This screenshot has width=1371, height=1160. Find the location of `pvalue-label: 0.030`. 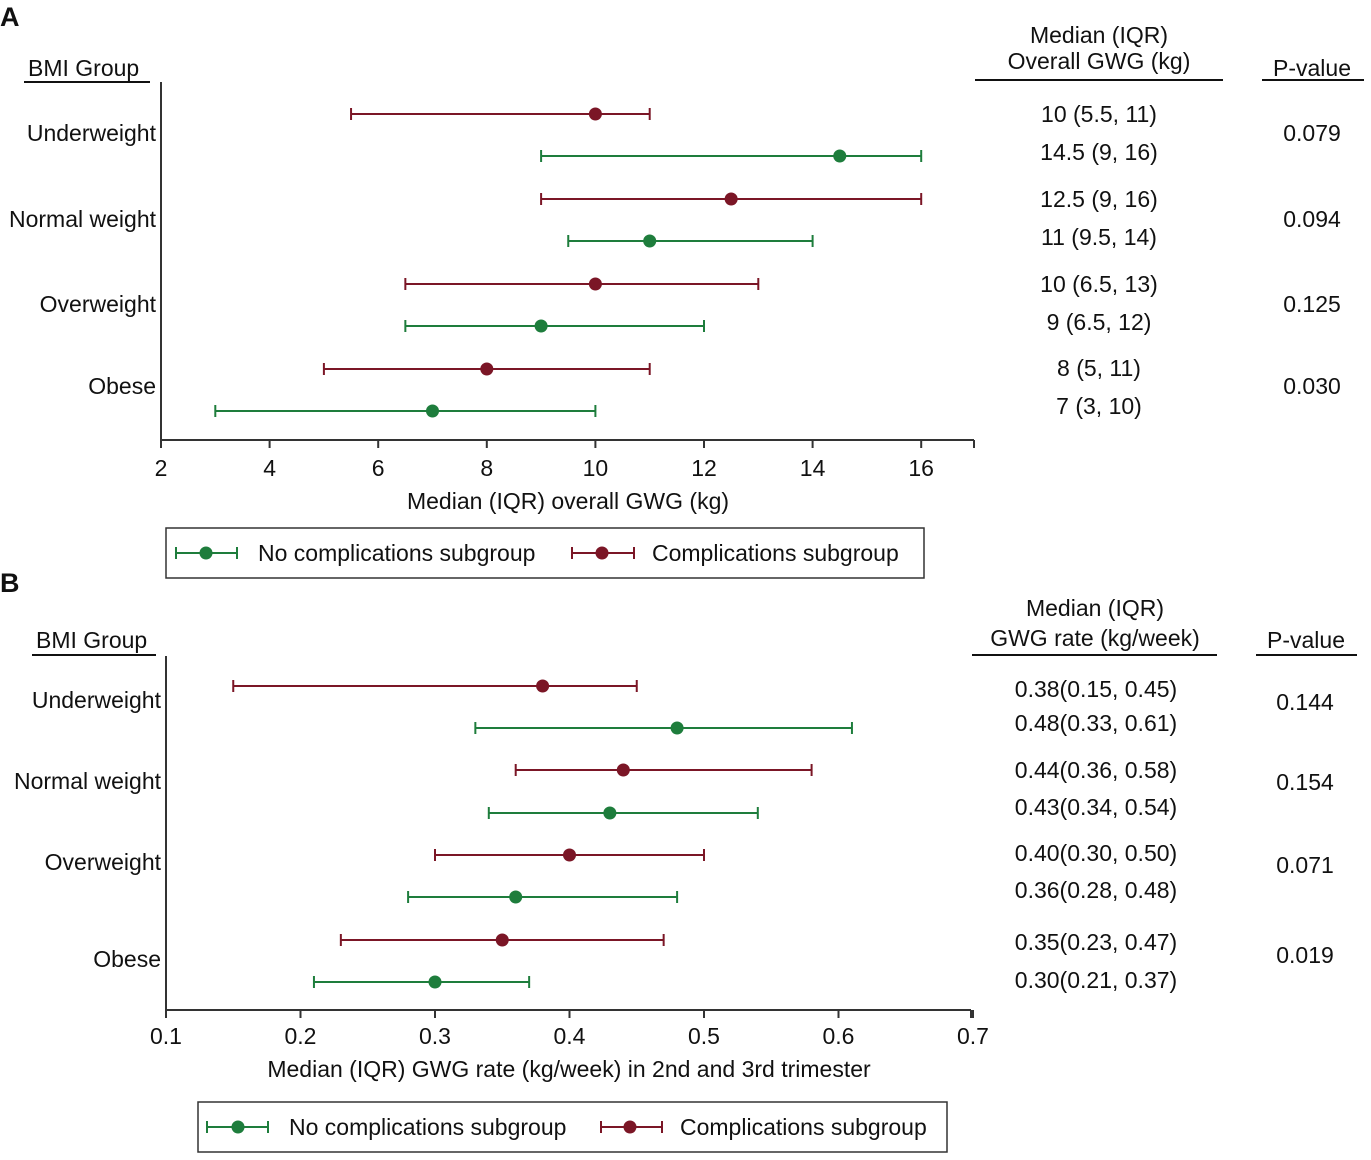

pvalue-label: 0.030 is located at coordinates (1312, 386).